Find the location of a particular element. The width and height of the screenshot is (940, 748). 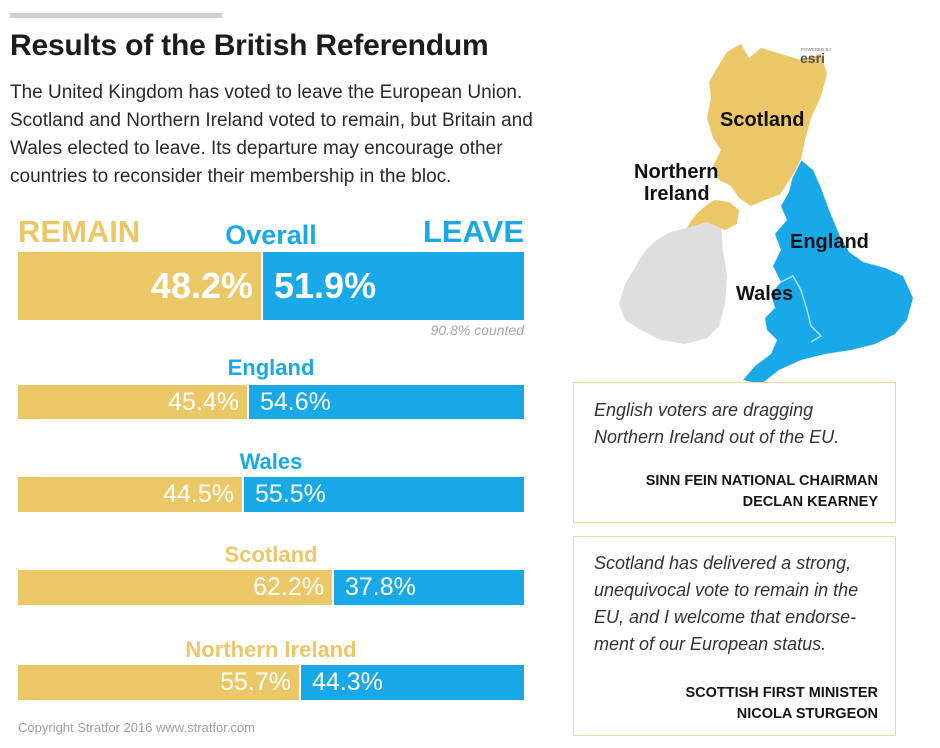

region-bar-scotland: 62.2% 37.8% is located at coordinates (271, 587).